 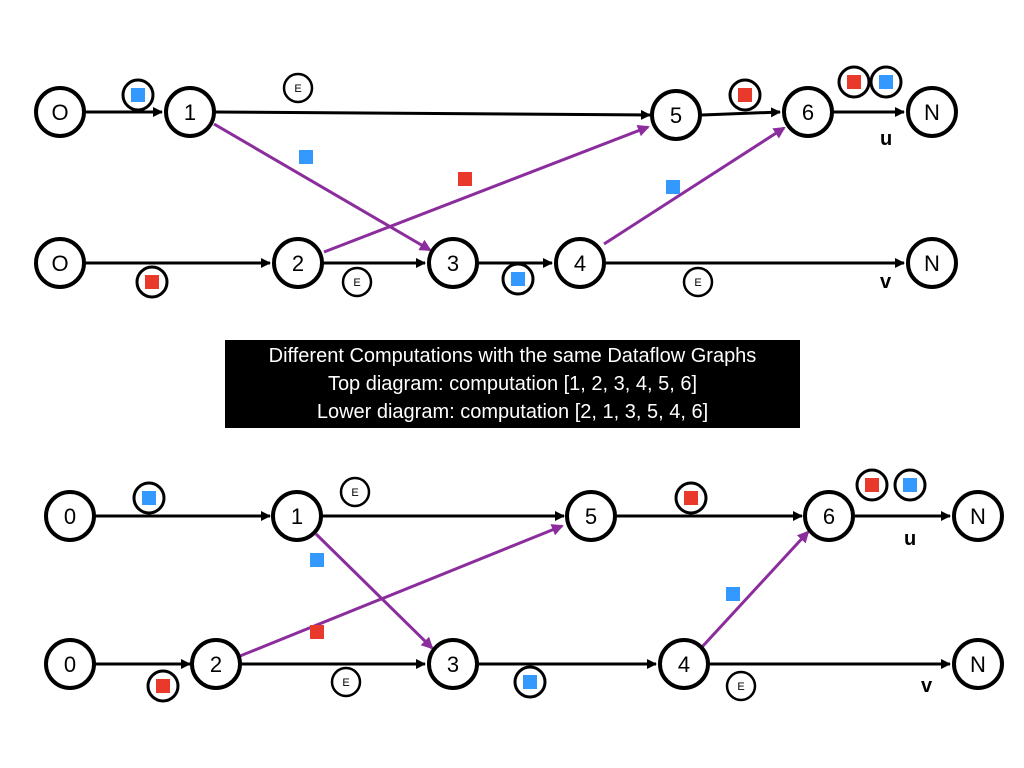 I want to click on bottom-node-sink-upper: N, so click(x=978, y=516).